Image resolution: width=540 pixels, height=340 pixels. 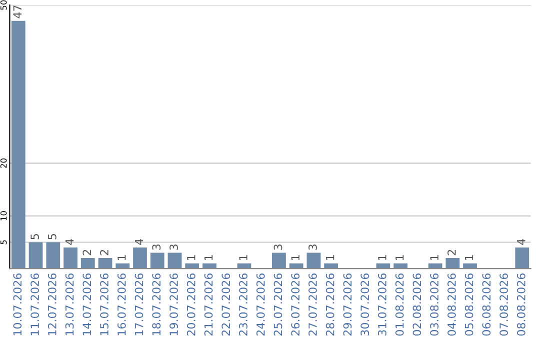 What do you see at coordinates (69, 304) in the screenshot?
I see `x-tick-label: 13.07.2026` at bounding box center [69, 304].